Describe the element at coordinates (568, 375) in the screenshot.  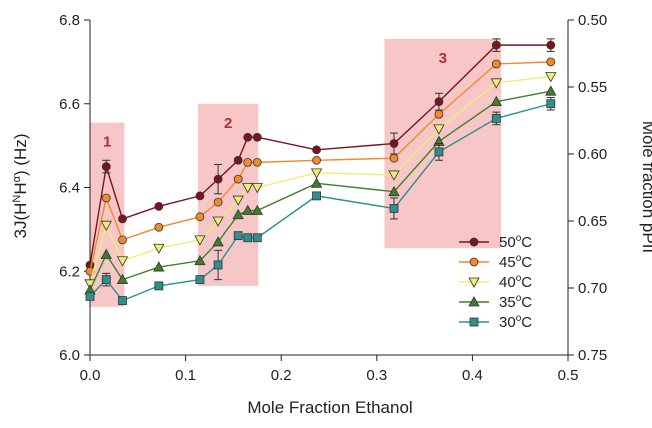
I see `x-tick-label: 0.5` at that location.